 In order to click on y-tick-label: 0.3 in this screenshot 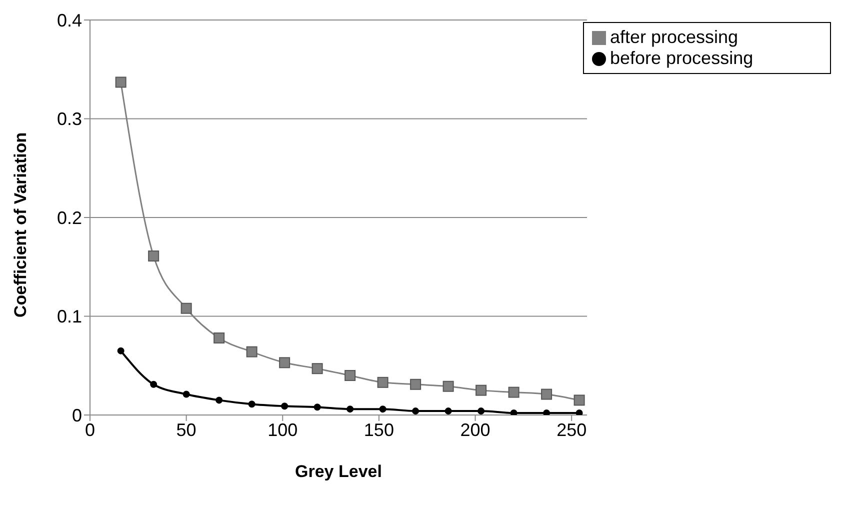, I will do `click(69, 119)`.